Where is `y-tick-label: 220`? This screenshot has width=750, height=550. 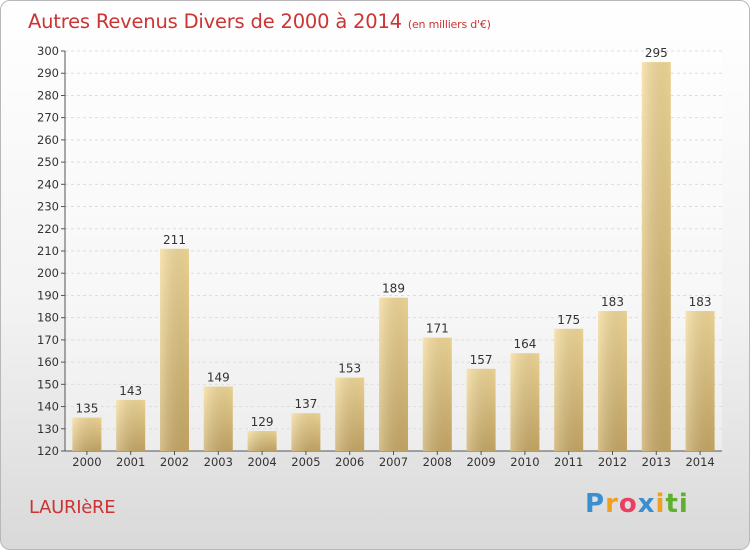
y-tick-label: 220 is located at coordinates (48, 229).